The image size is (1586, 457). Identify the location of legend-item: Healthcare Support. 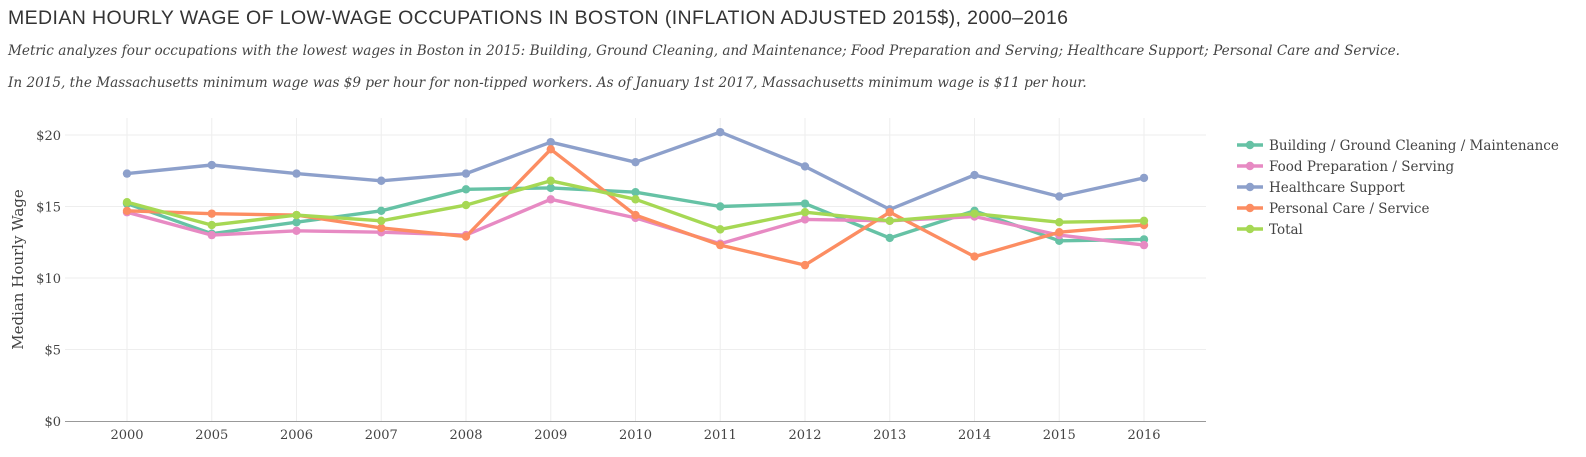
(1321, 188).